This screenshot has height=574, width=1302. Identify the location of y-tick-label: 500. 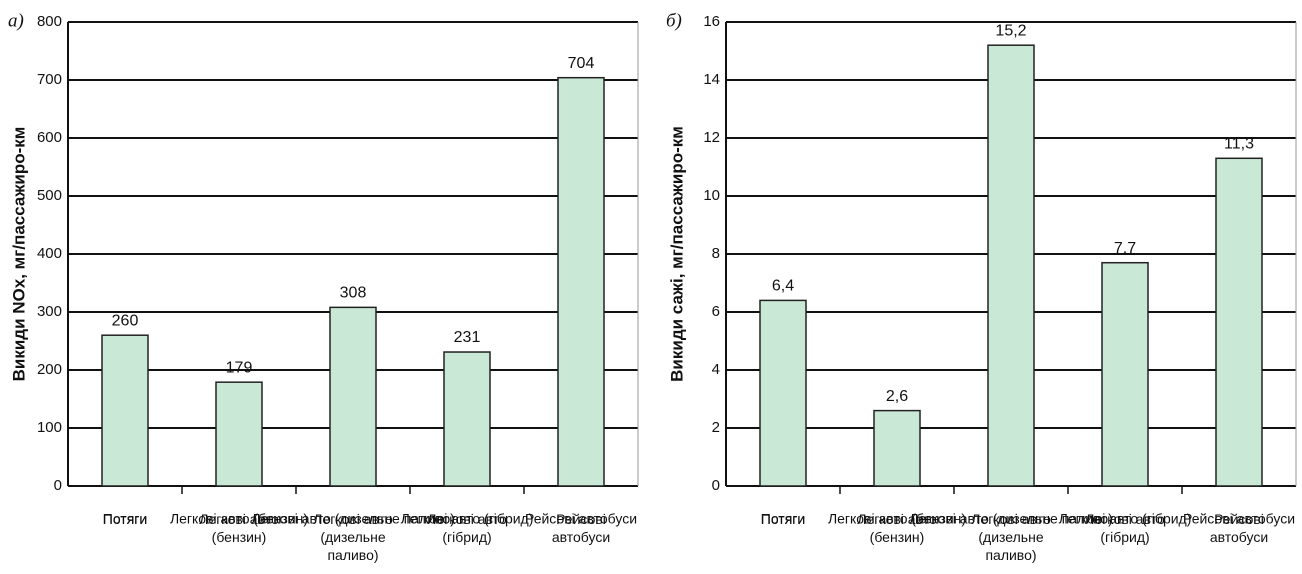
(49, 195).